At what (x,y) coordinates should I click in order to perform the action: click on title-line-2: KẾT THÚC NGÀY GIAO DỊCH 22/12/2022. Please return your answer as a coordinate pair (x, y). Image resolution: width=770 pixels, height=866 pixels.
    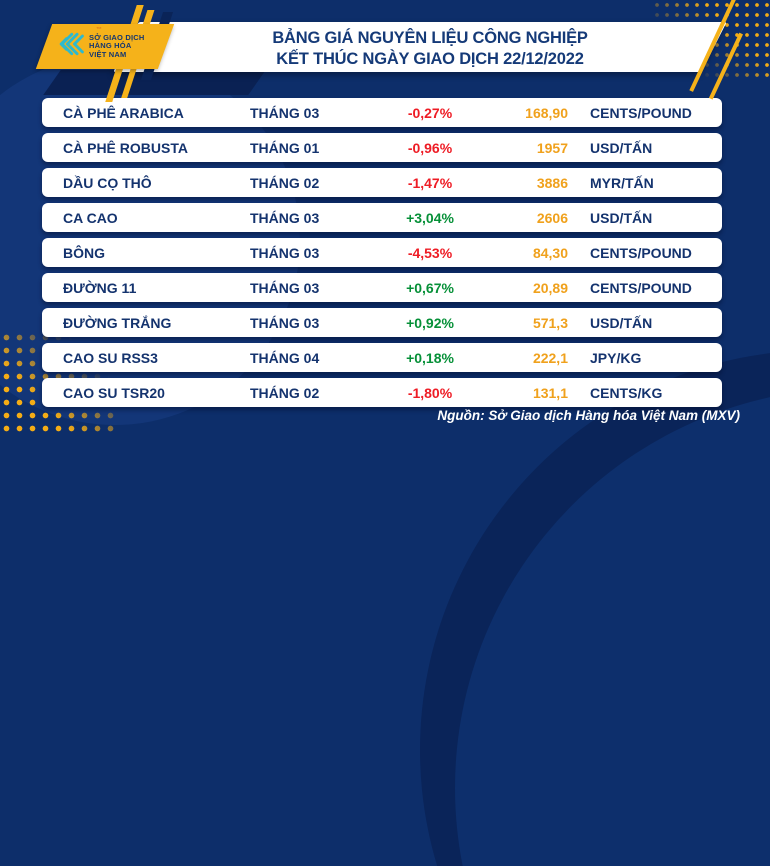
    Looking at the image, I should click on (430, 58).